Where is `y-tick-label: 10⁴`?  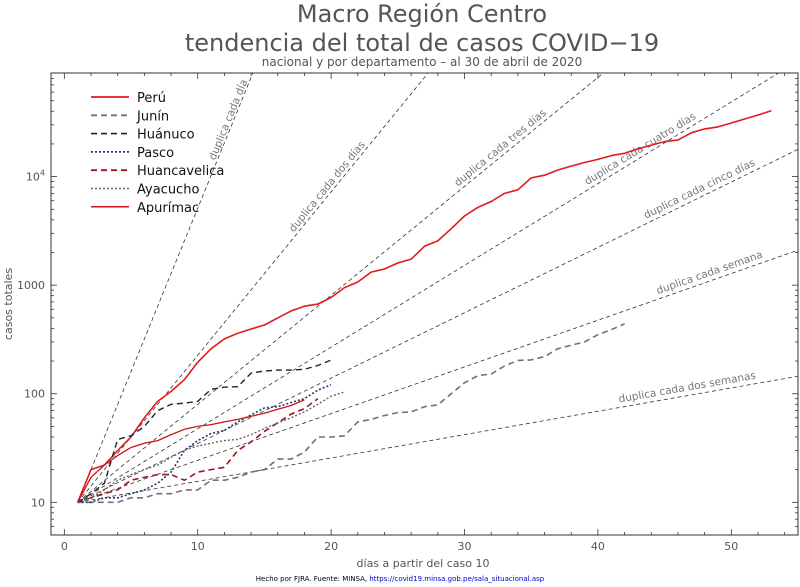
y-tick-label: 10⁴ is located at coordinates (35, 176).